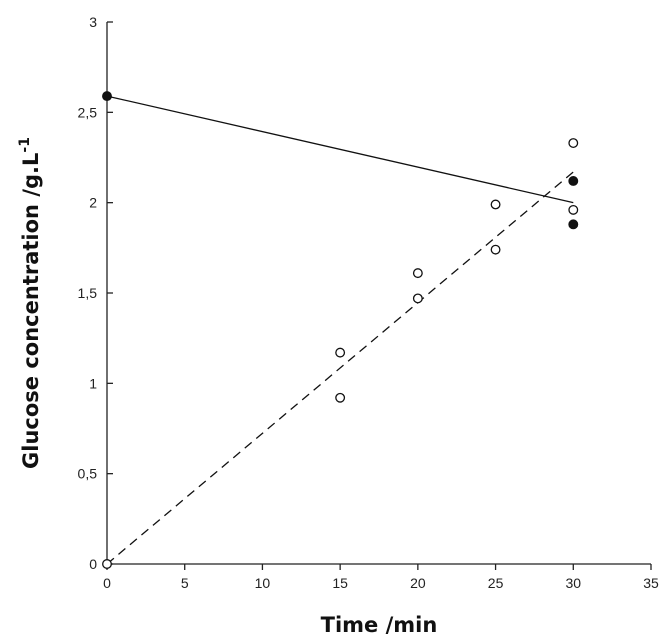 The height and width of the screenshot is (640, 664). I want to click on x-tick-label: 5, so click(185, 583).